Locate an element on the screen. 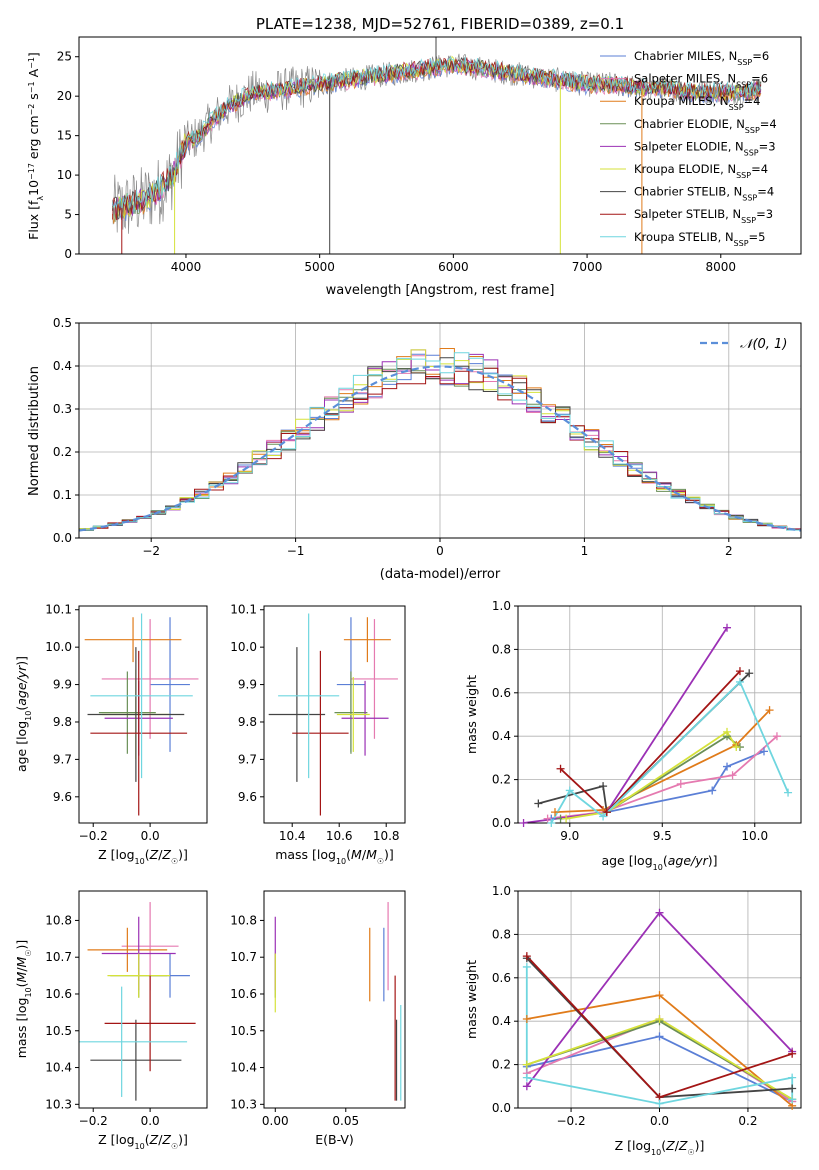 The height and width of the screenshot is (1170, 819). mass-vs-EBV-axes: 0.00 0.05 10.3 10.4 10.5 10.6 10.7 10.8 E(B-V) is located at coordinates (318, 1018).